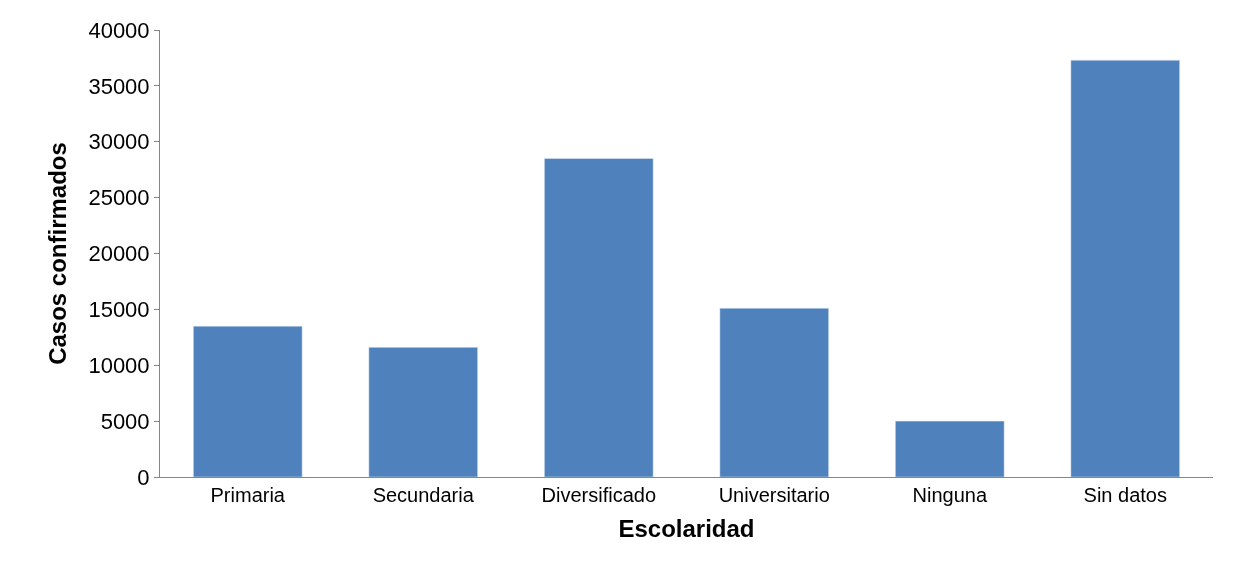  I want to click on y-tick-label: 30000, so click(119, 142).